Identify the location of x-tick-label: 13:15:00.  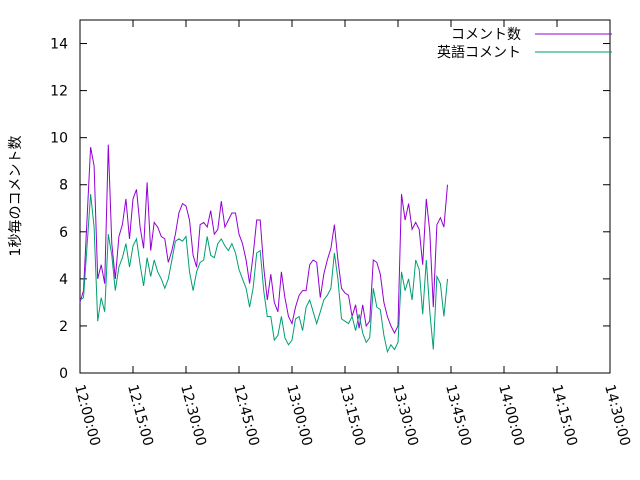
(352, 415).